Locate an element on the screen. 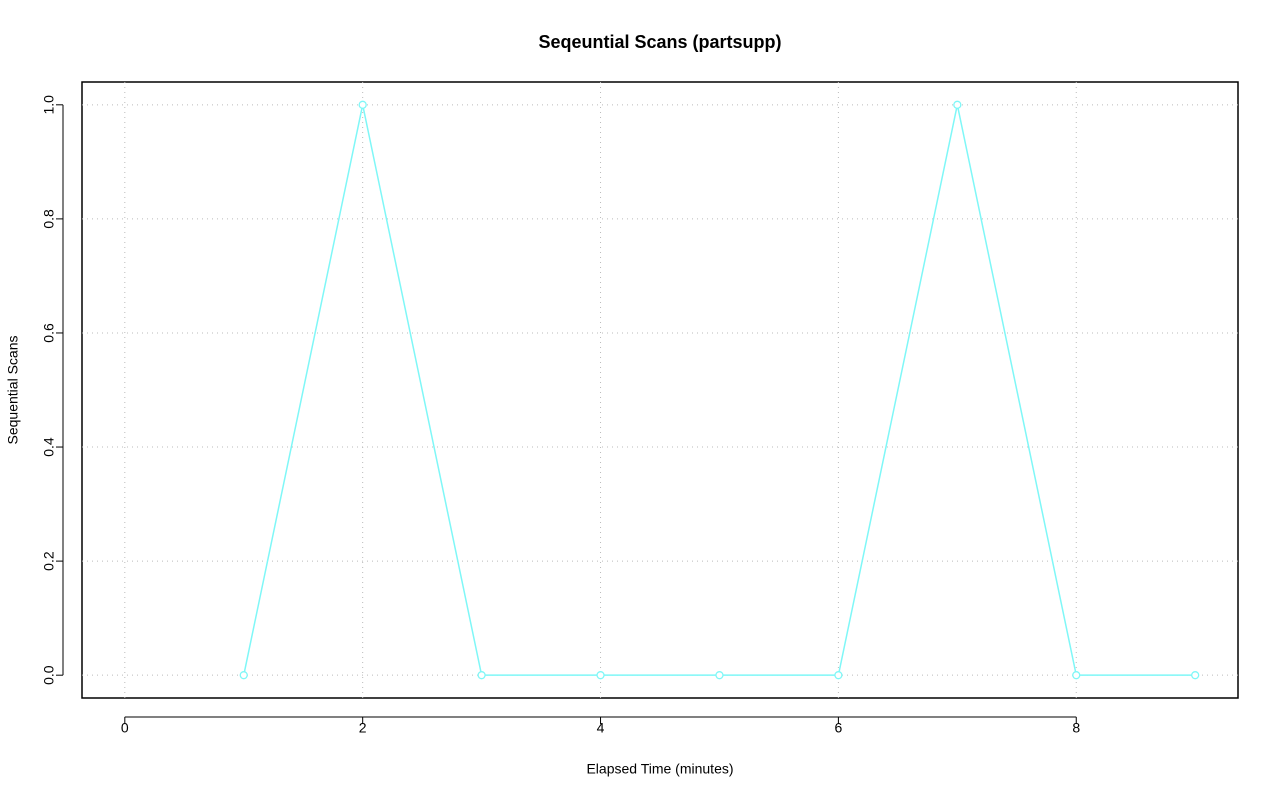 This screenshot has width=1280, height=801. y-tick-label: 0.4 is located at coordinates (49, 447).